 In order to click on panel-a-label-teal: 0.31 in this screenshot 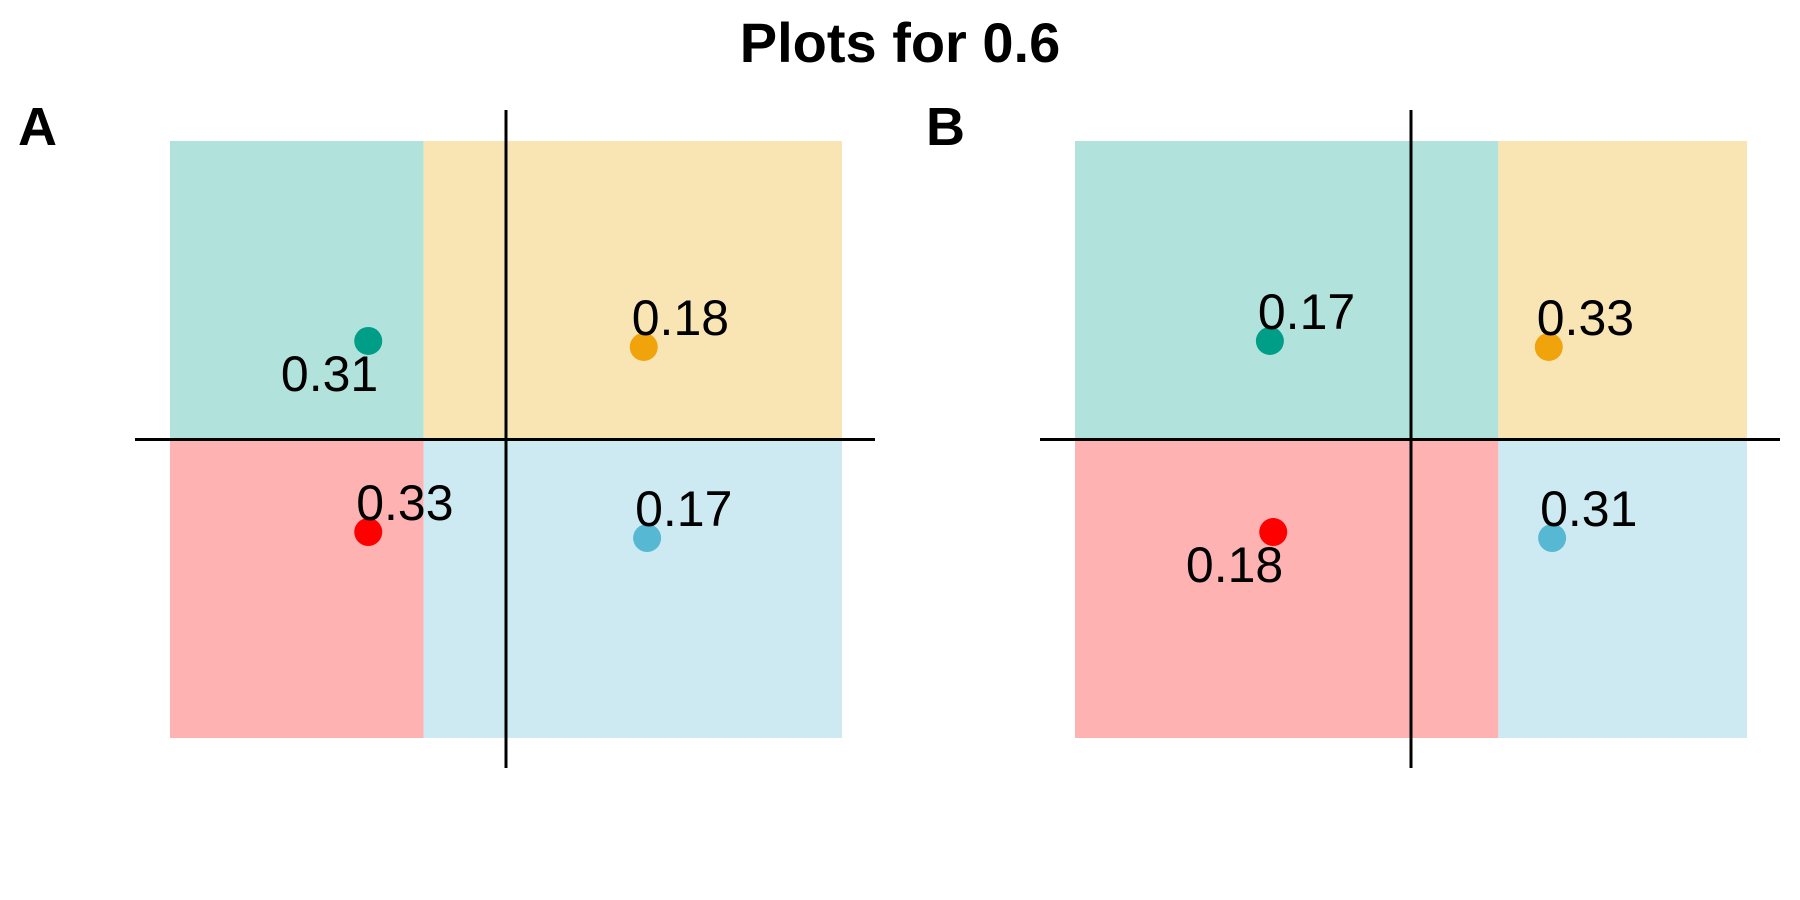, I will do `click(329, 374)`.